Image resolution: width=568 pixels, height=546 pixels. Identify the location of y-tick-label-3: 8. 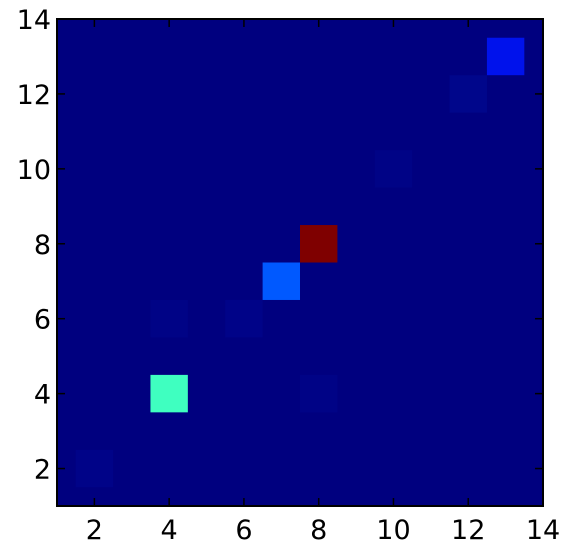
(42, 245).